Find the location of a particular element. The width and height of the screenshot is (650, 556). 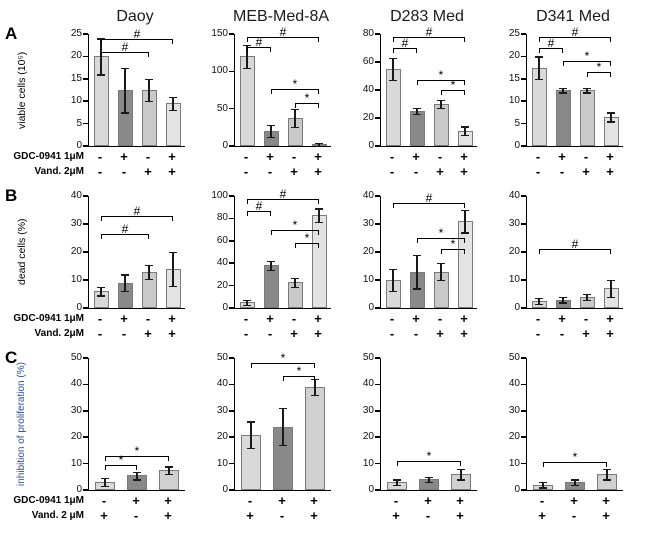

panel-letter-C: C is located at coordinates (11, 357).